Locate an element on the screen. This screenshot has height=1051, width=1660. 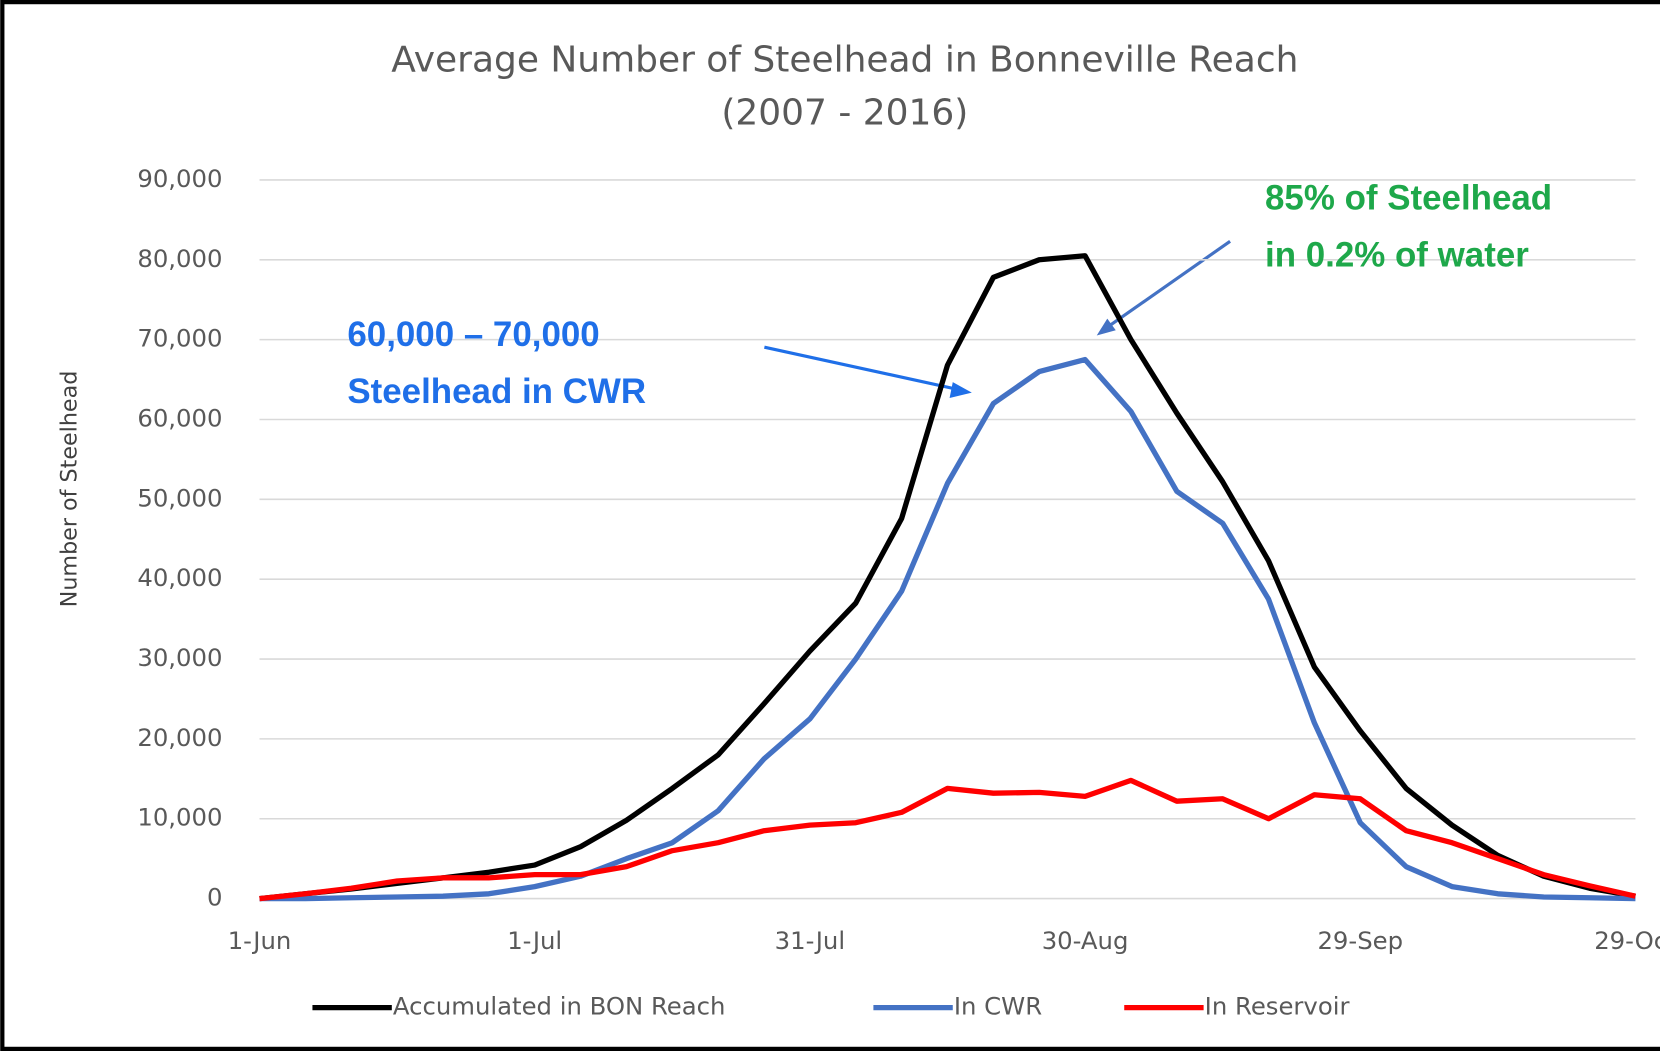
x-tick-label: 1-Jun is located at coordinates (260, 940).